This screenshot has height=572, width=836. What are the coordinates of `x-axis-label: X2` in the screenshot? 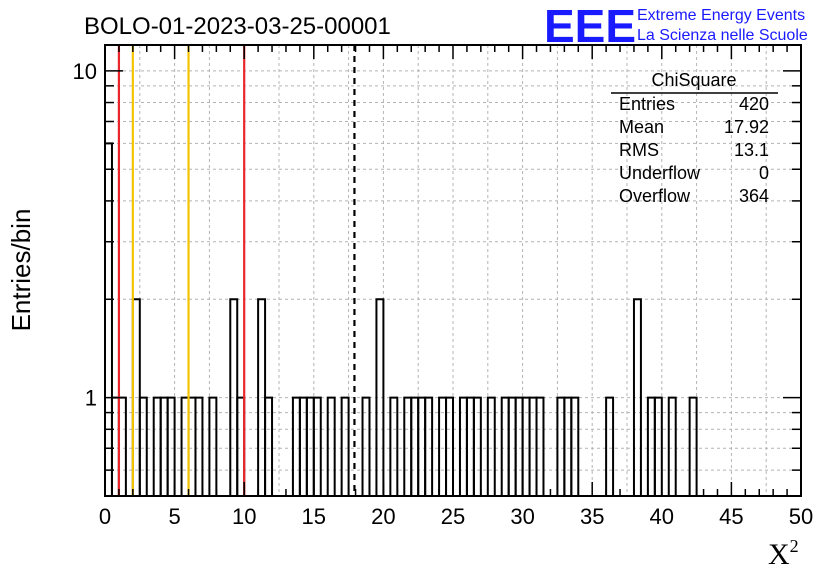 It's located at (783, 553).